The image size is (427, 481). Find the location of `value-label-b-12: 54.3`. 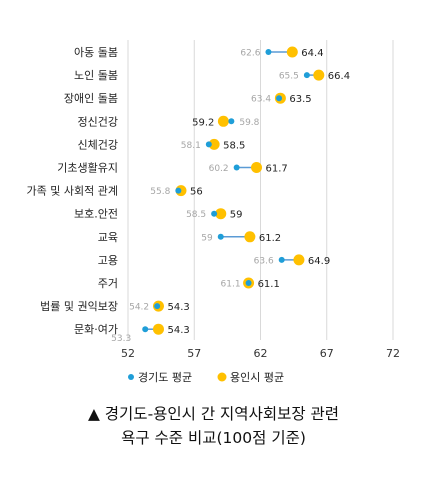

value-label-b-12: 54.3 is located at coordinates (178, 330).